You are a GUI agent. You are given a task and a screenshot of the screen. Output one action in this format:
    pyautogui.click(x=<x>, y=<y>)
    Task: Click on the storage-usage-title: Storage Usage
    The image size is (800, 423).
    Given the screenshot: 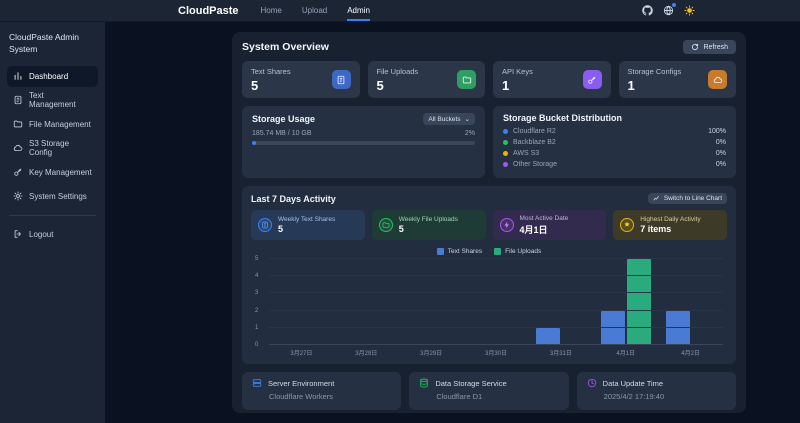 What is the action you would take?
    pyautogui.click(x=284, y=119)
    